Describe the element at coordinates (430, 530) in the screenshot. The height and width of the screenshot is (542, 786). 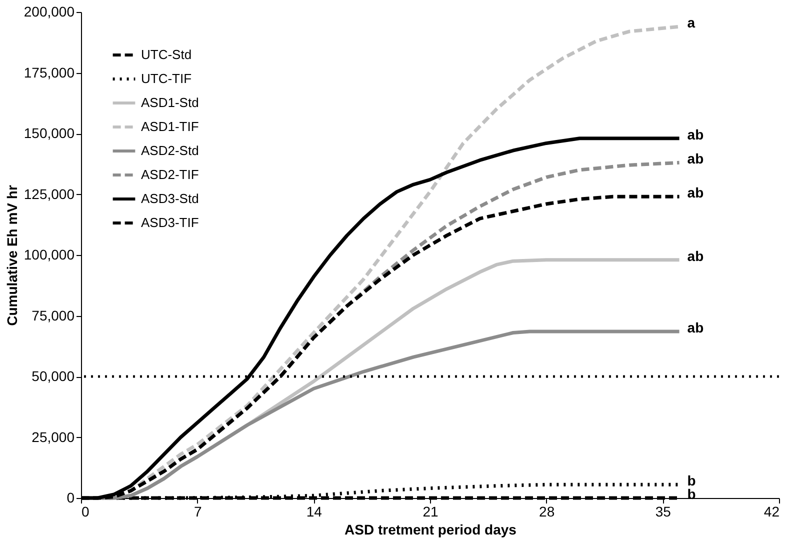
I see `x-axis-title: ASD tretment period days` at that location.